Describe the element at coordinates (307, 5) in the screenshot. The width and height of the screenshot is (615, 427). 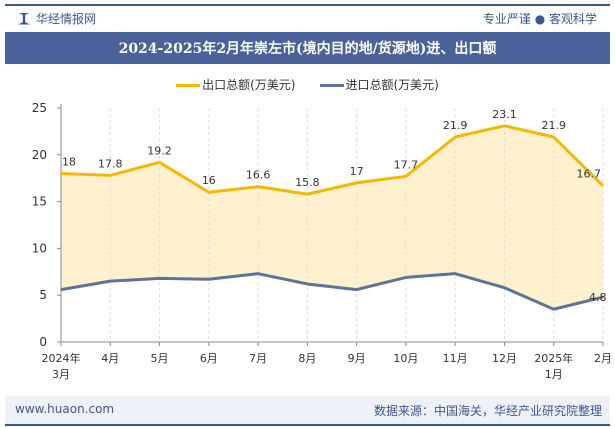
I see `top-rule` at that location.